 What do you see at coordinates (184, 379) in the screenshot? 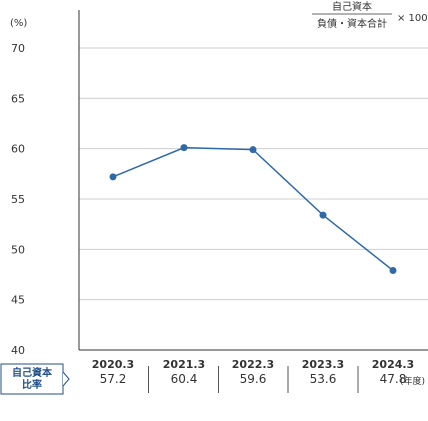
I see `ratio-value: 60.4` at bounding box center [184, 379].